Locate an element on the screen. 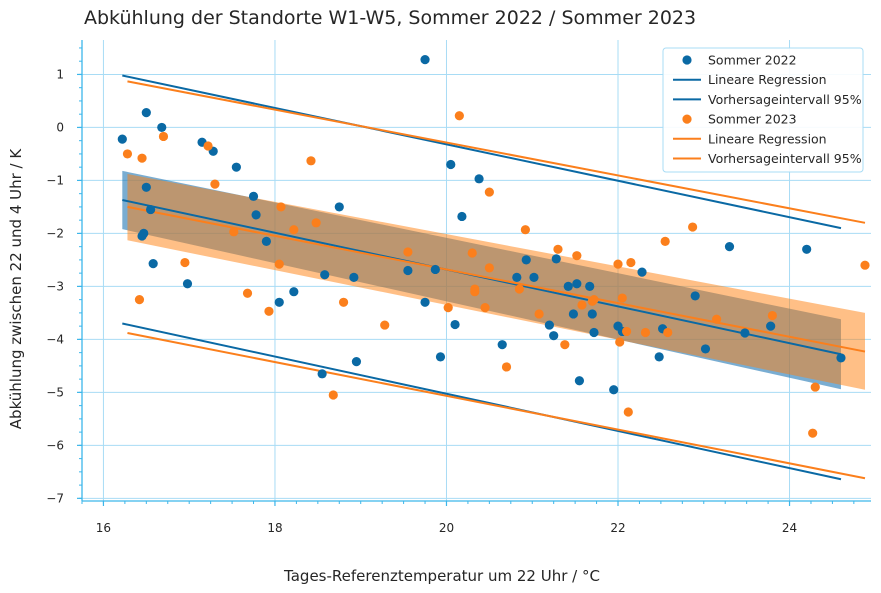 The height and width of the screenshot is (593, 881). y-tick-label: −2 is located at coordinates (55, 233).